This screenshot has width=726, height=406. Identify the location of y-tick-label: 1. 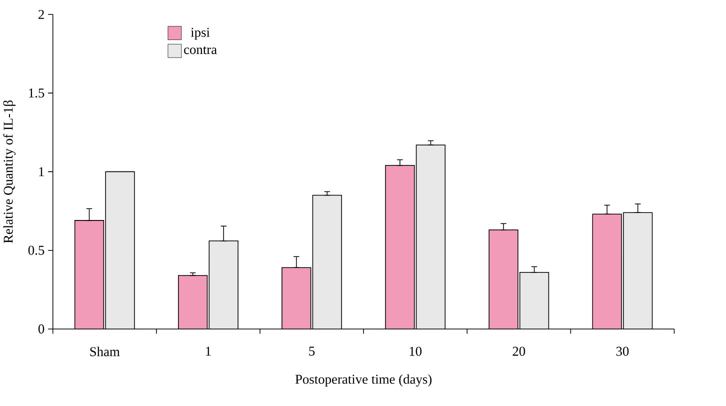
(41, 171).